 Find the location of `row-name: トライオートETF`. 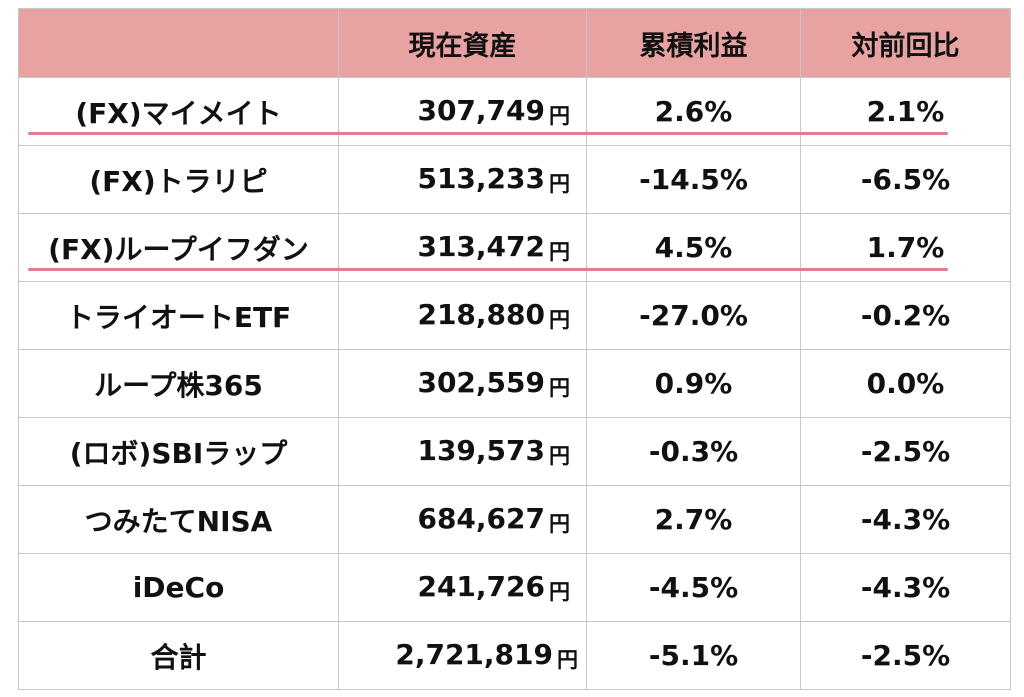

row-name: トライオートETF is located at coordinates (178, 315).